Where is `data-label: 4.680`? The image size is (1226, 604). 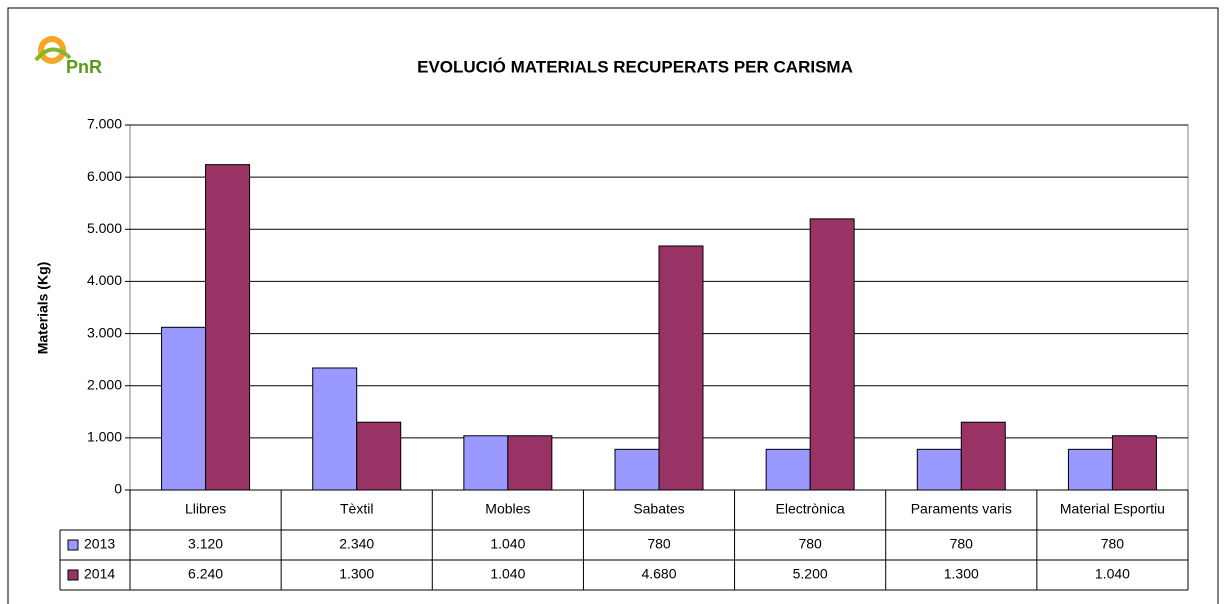 data-label: 4.680 is located at coordinates (658, 574).